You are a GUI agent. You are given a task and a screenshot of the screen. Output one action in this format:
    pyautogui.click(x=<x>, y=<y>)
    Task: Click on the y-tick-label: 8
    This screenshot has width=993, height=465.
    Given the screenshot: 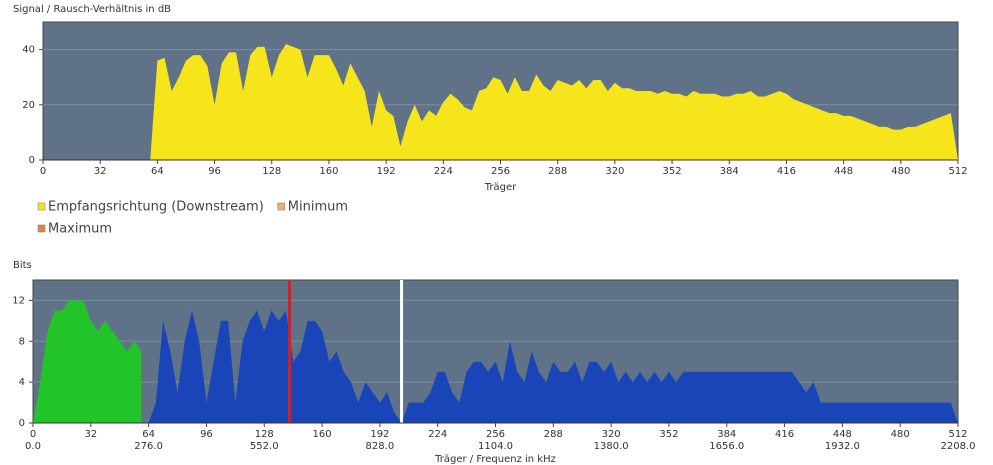 What is the action you would take?
    pyautogui.click(x=22, y=341)
    